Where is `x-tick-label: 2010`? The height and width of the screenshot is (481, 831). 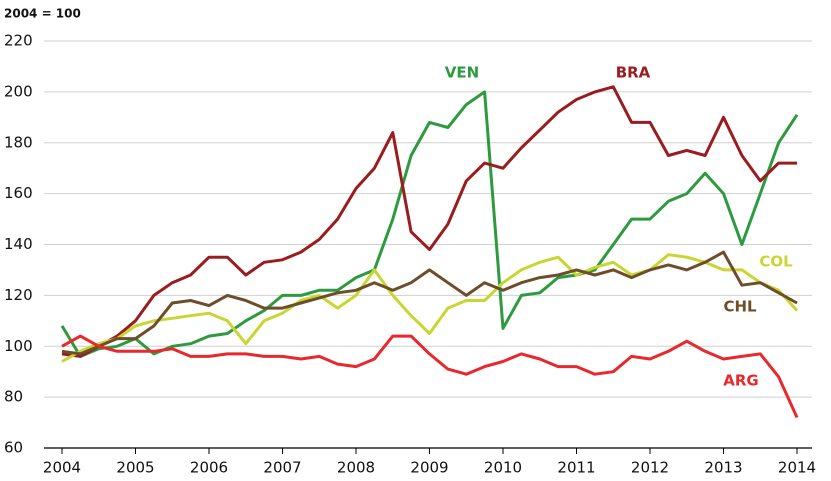 x-tick-label: 2010 is located at coordinates (503, 468).